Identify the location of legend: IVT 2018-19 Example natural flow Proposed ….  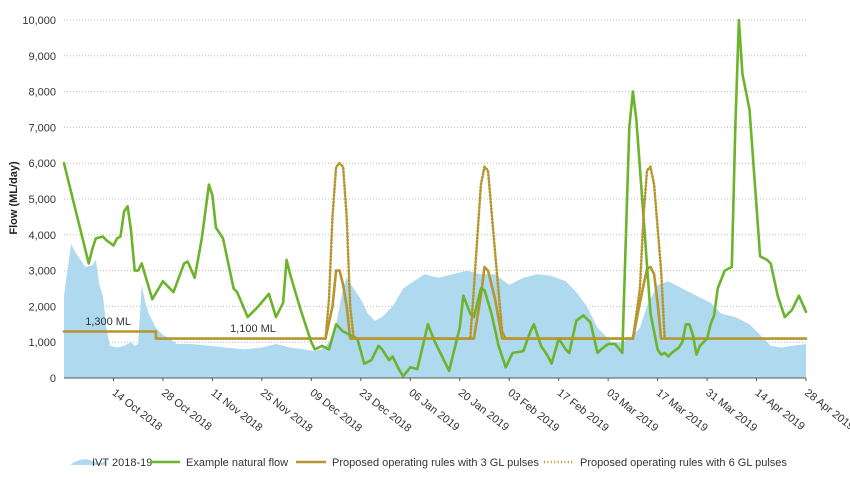
(428, 463).